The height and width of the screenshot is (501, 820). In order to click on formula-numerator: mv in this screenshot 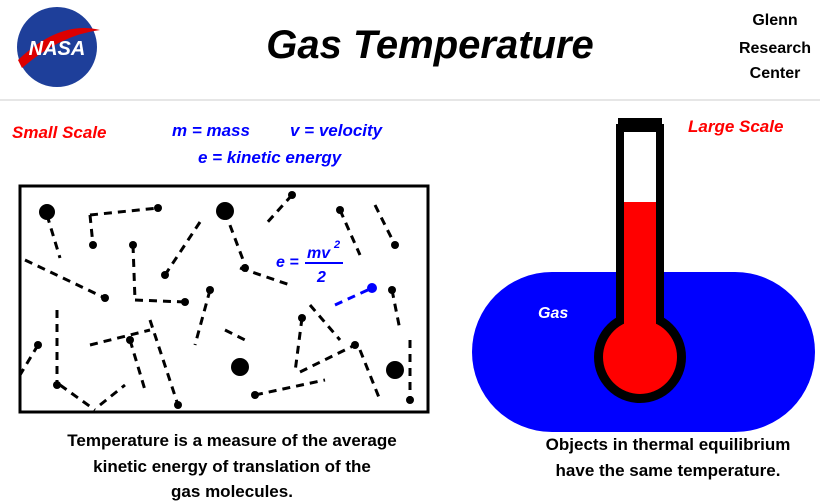, I will do `click(319, 253)`.